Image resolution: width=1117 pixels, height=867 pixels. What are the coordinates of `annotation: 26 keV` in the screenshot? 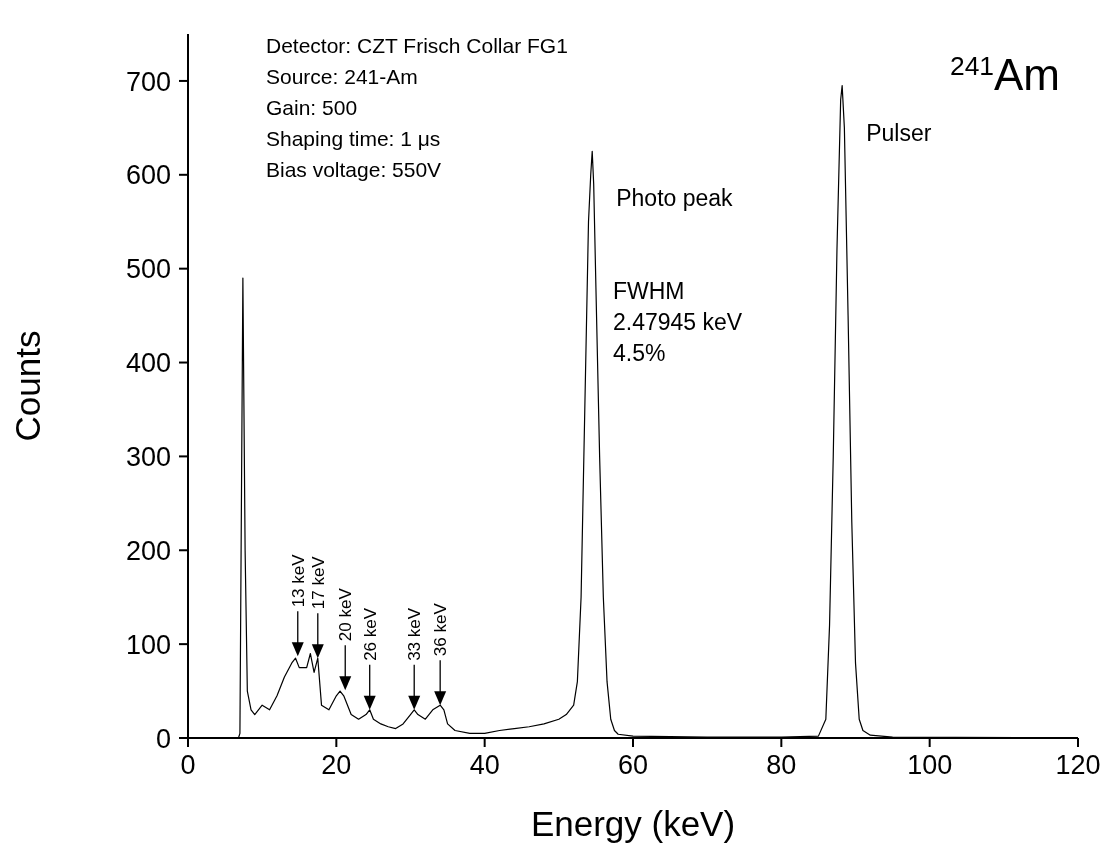 It's located at (370, 634).